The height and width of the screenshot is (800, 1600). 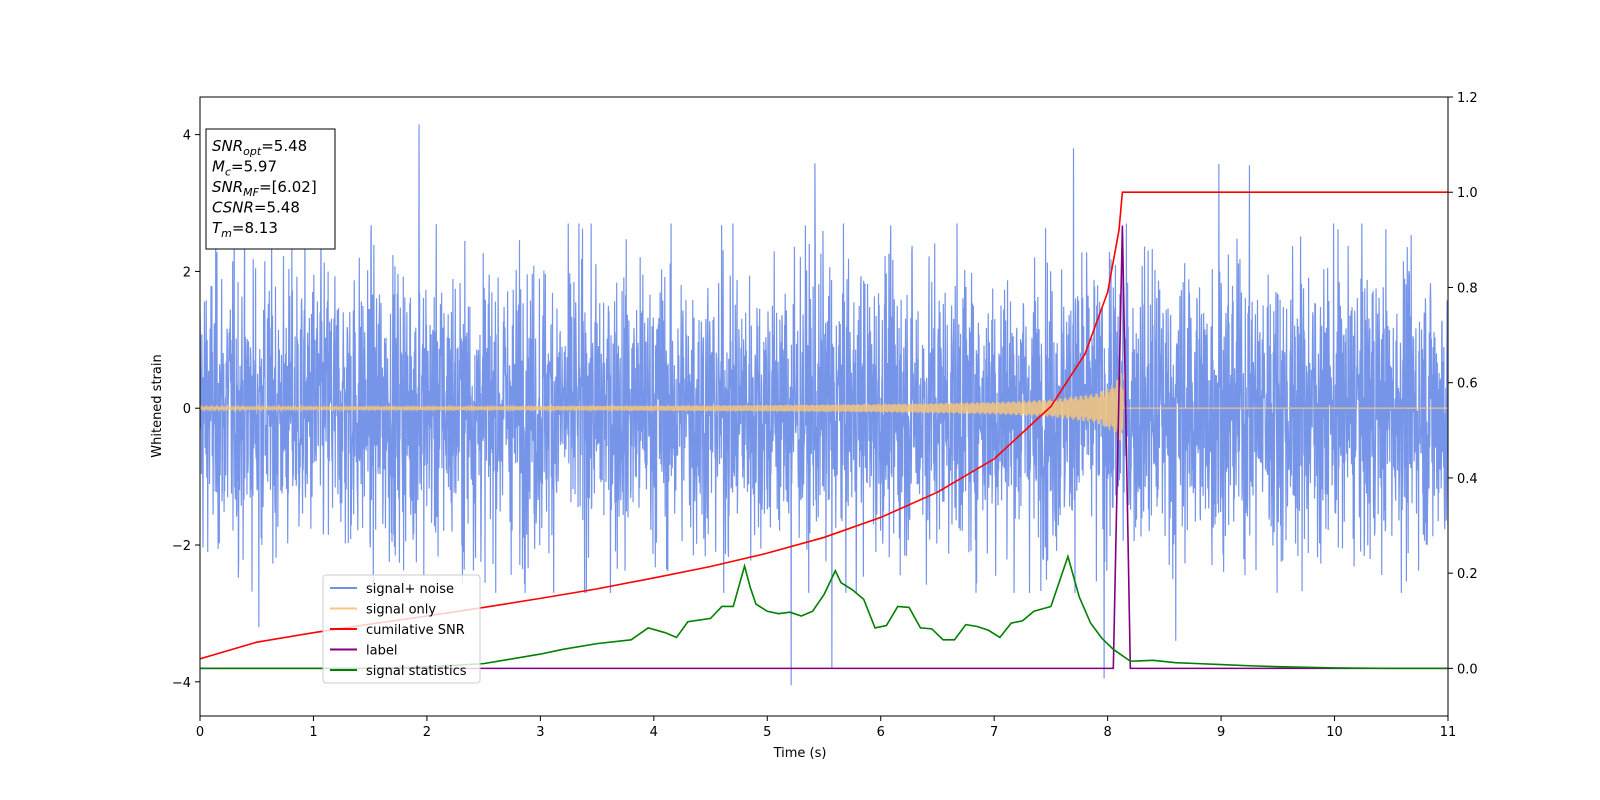 I want to click on y-tick-label-left: 0, so click(x=187, y=409).